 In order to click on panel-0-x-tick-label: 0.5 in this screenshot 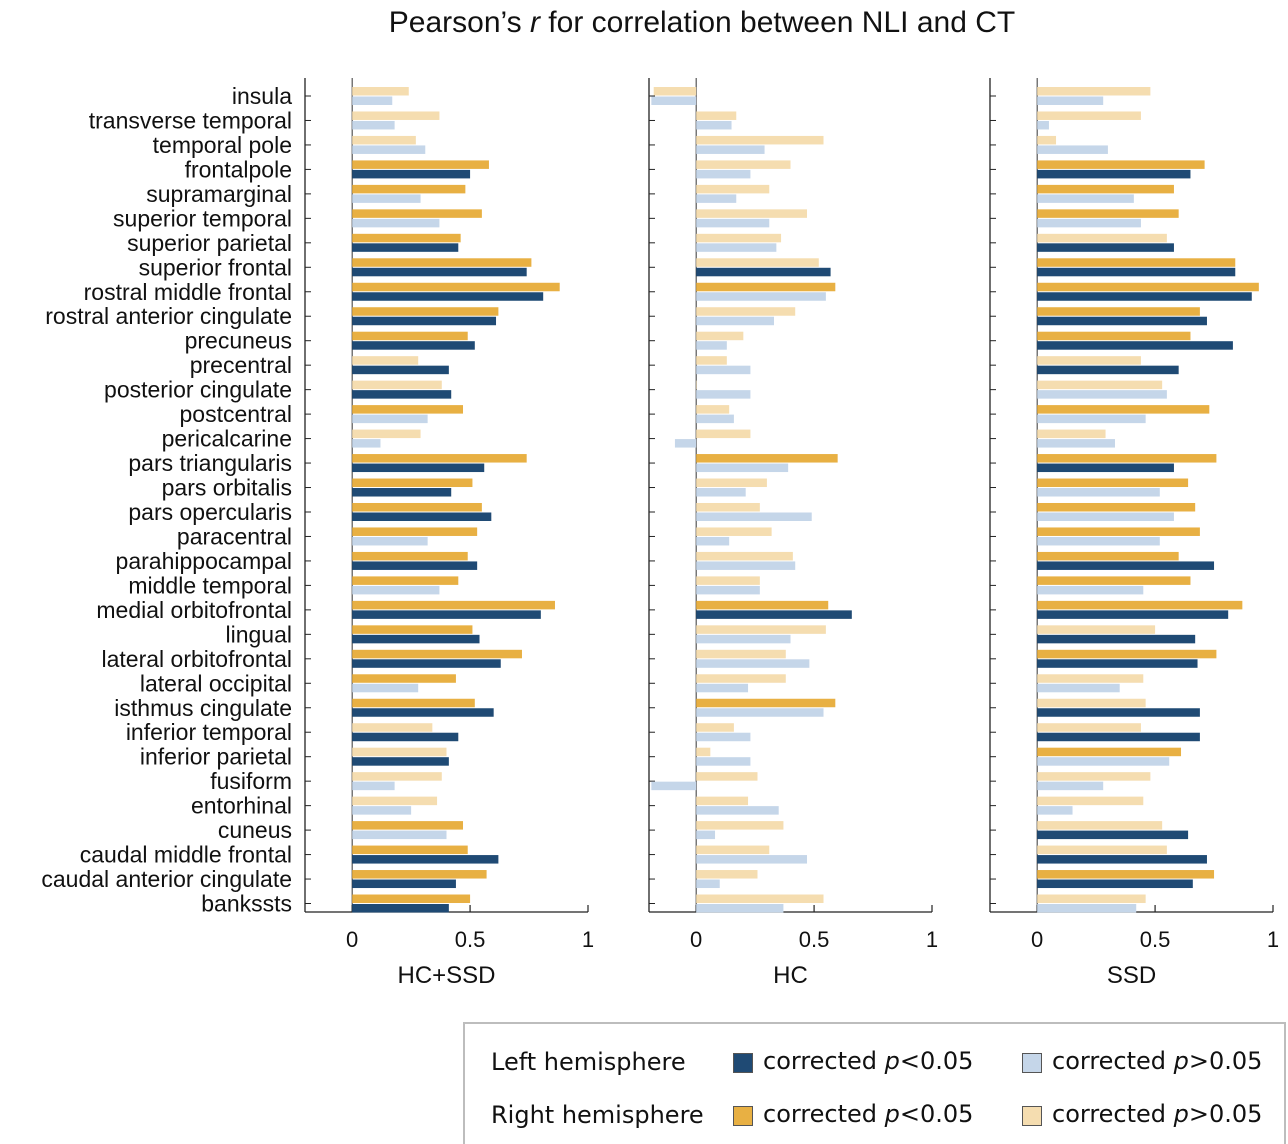, I will do `click(470, 939)`.